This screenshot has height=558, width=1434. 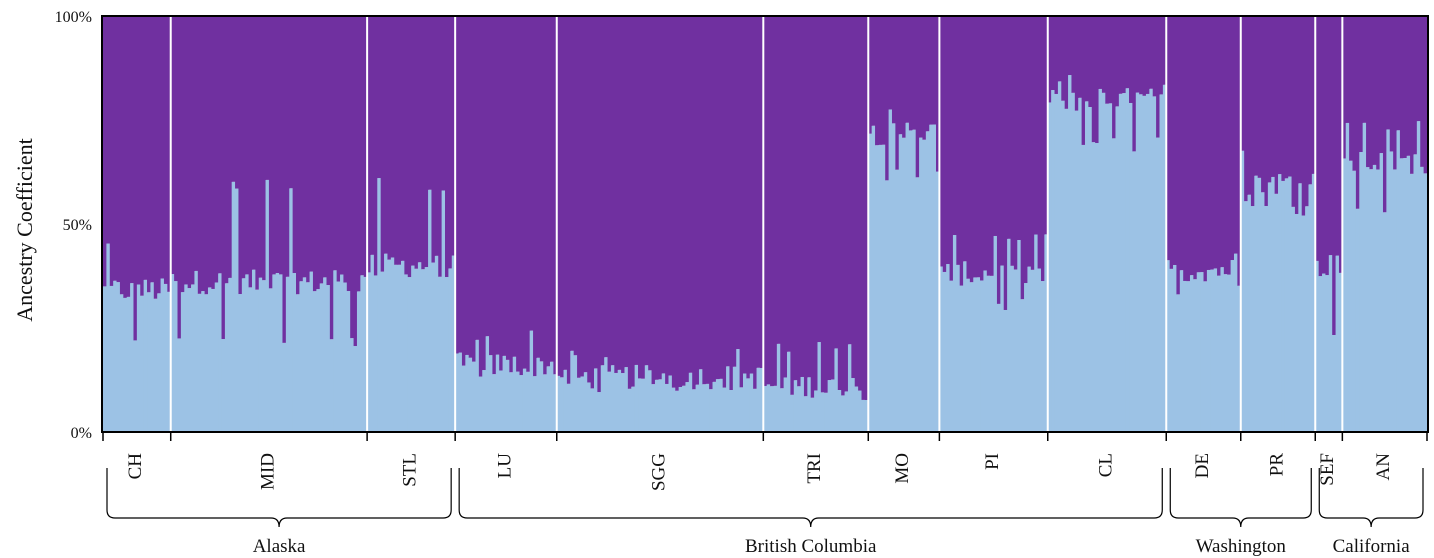 What do you see at coordinates (279, 498) in the screenshot?
I see `region-bracket-alaska` at bounding box center [279, 498].